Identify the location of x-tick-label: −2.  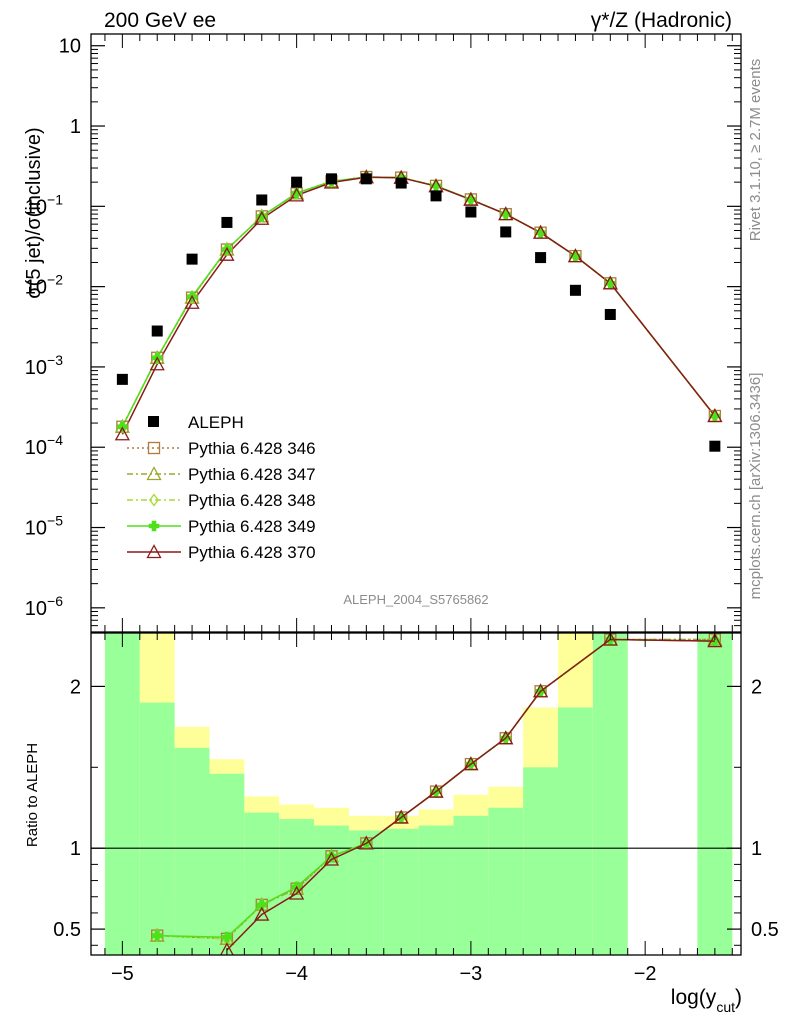
(645, 974).